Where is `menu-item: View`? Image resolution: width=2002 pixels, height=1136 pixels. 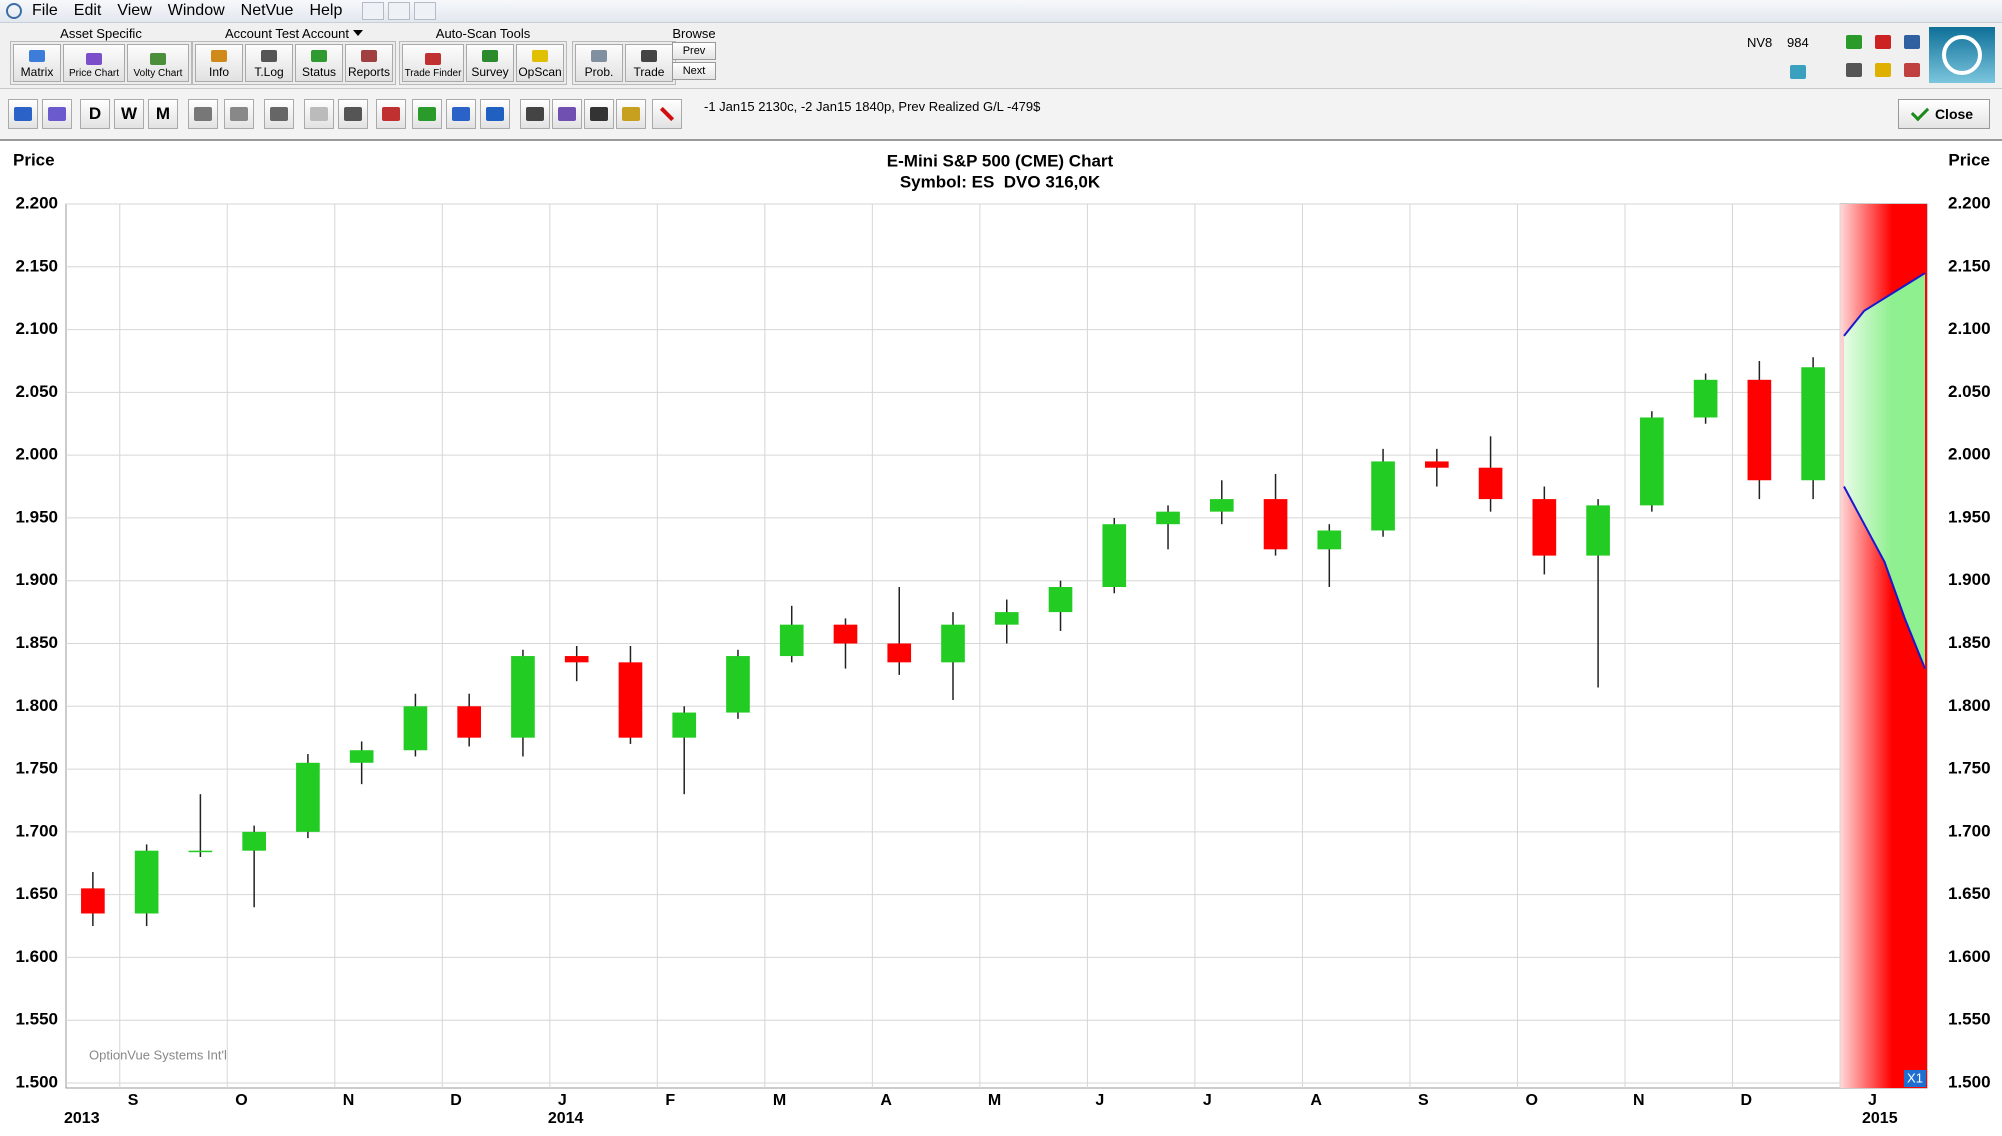
menu-item: View is located at coordinates (134, 10).